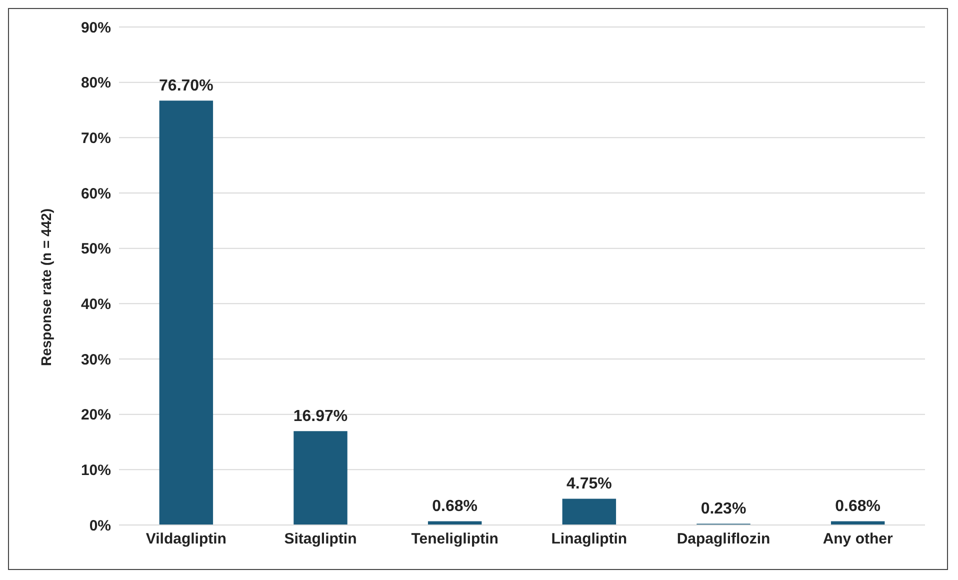 This screenshot has width=958, height=580. Describe the element at coordinates (46, 287) in the screenshot. I see `y-axis-title: Response rate (n = 442)` at that location.